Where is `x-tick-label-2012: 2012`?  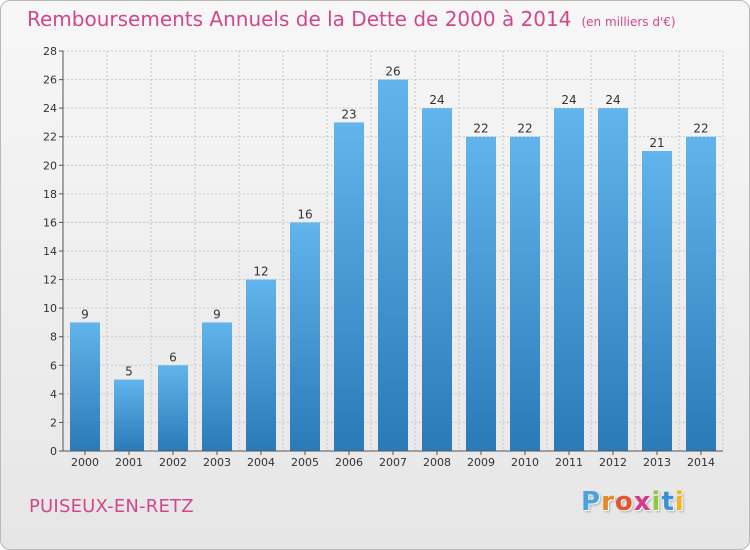 x-tick-label-2012: 2012 is located at coordinates (613, 462).